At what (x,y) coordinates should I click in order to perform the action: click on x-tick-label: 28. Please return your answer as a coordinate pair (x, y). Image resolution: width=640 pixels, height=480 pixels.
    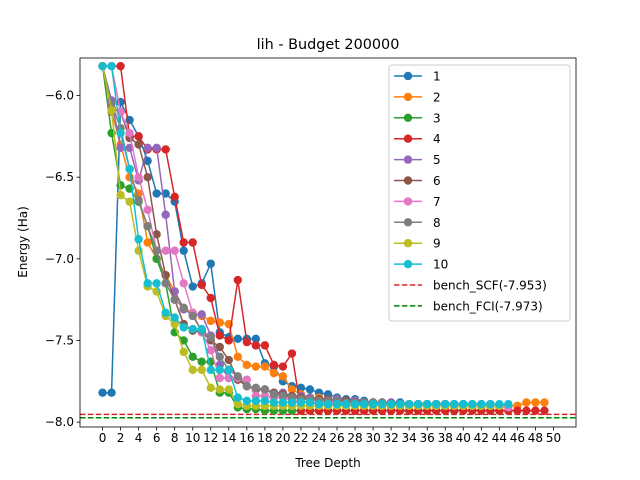
    Looking at the image, I should click on (354, 438).